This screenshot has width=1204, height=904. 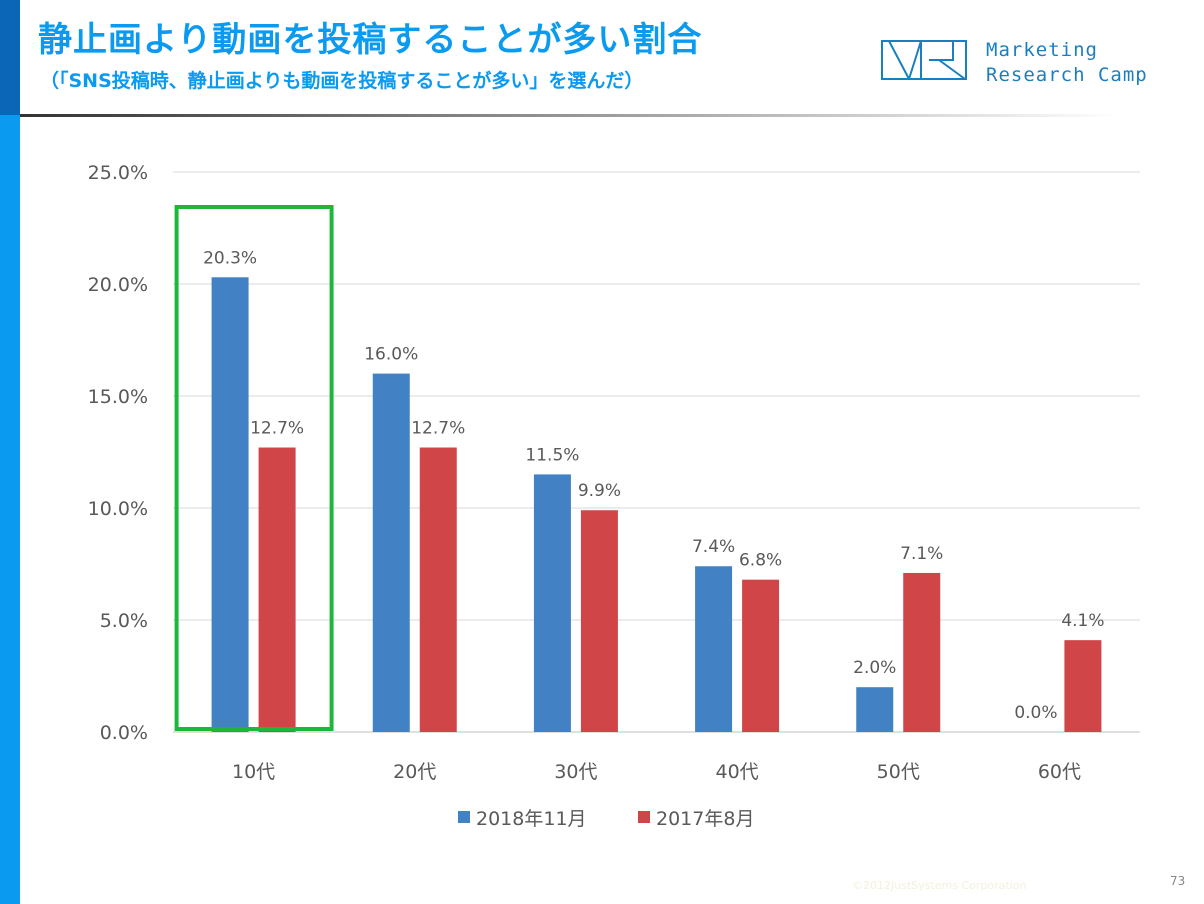 I want to click on legend-label: 2018年11月, so click(x=531, y=819).